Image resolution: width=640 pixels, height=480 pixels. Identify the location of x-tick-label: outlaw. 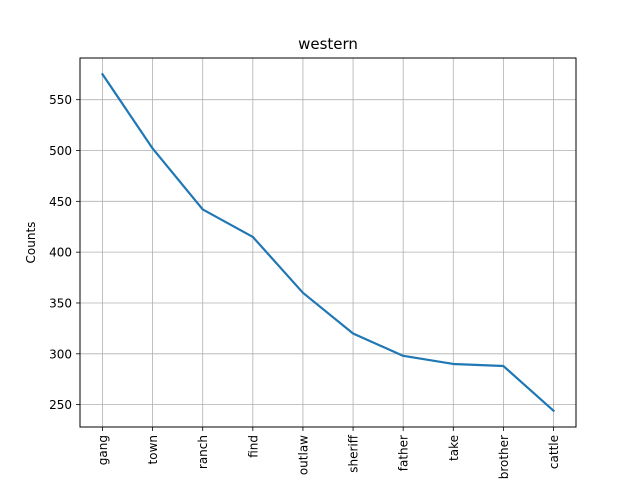
(303, 455).